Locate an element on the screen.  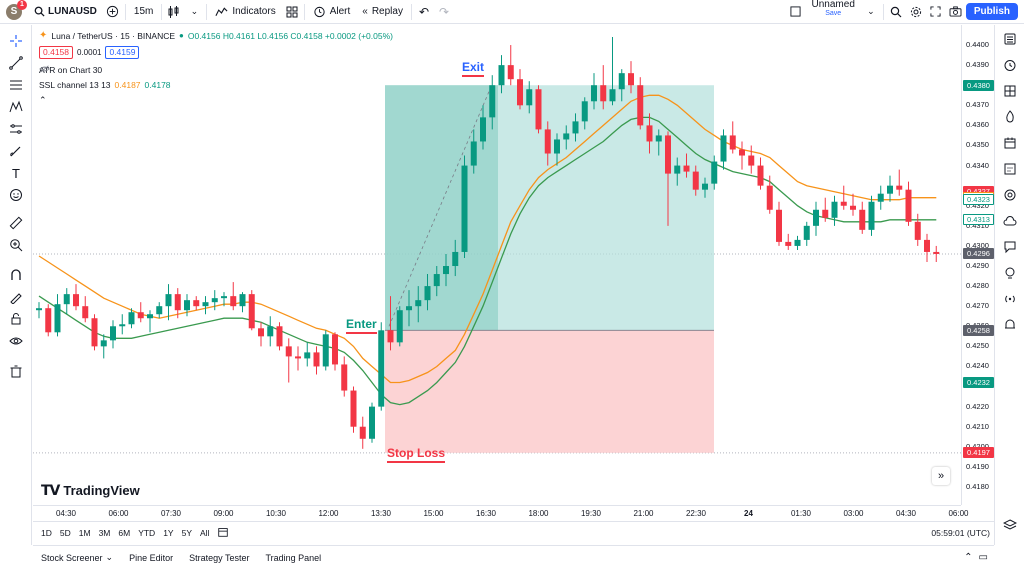
price-tick-label: 0.4210 is located at coordinates (977, 426).